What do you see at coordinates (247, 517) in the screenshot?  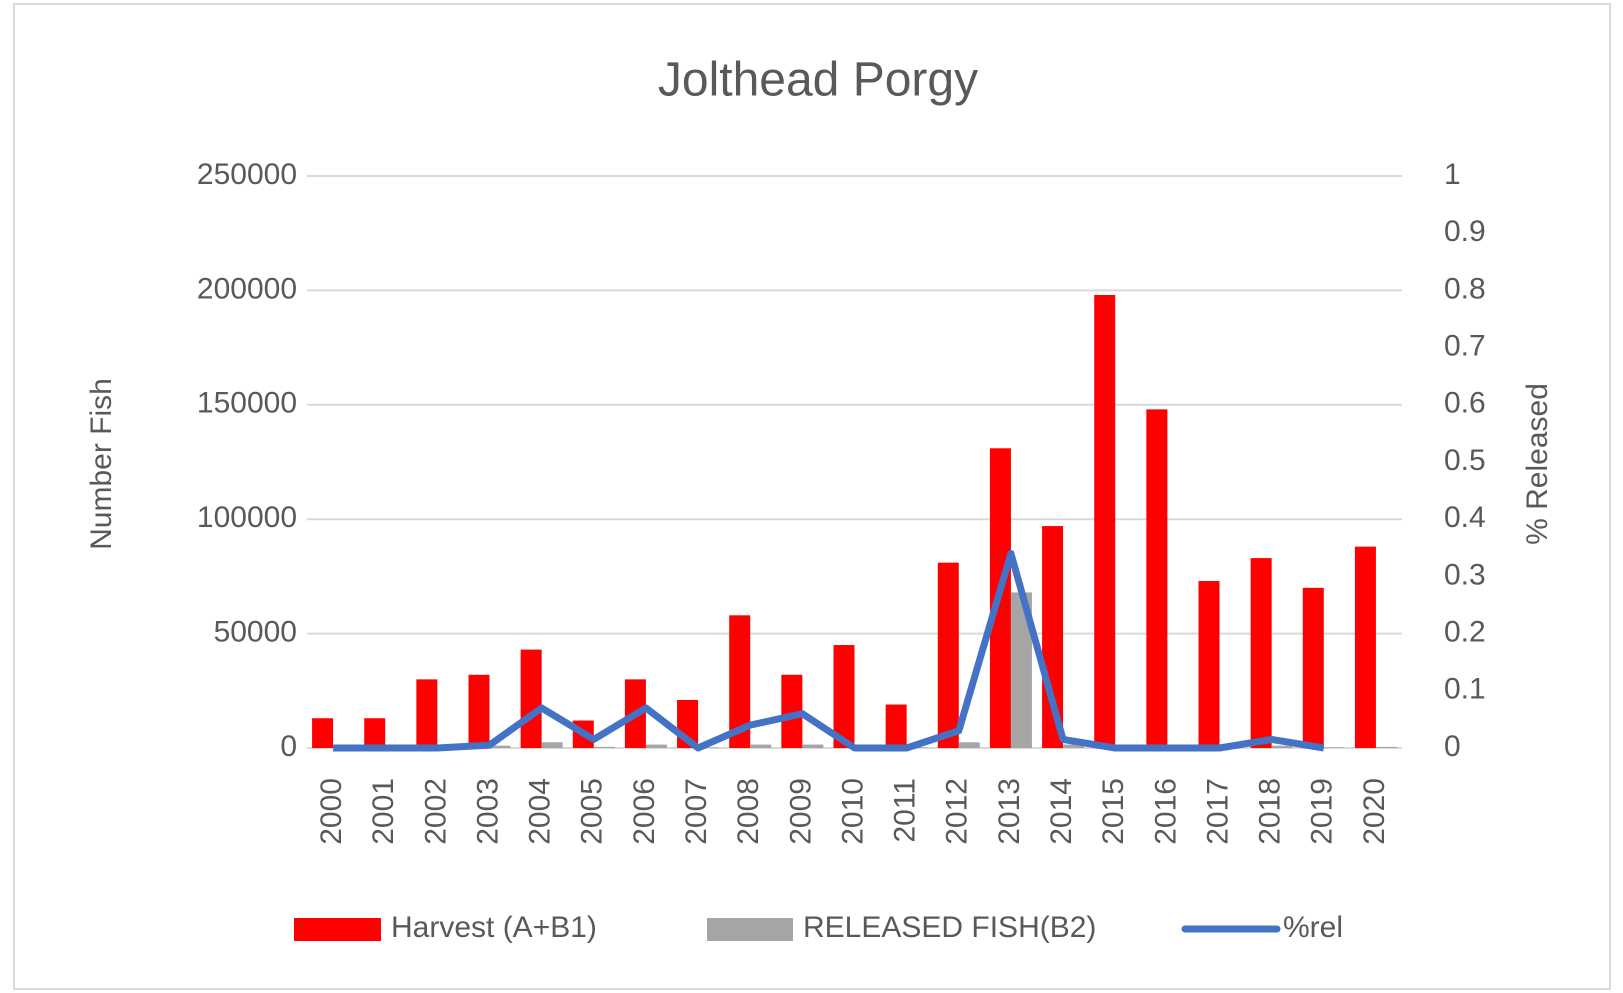 I see `y-tick-label: 100000` at bounding box center [247, 517].